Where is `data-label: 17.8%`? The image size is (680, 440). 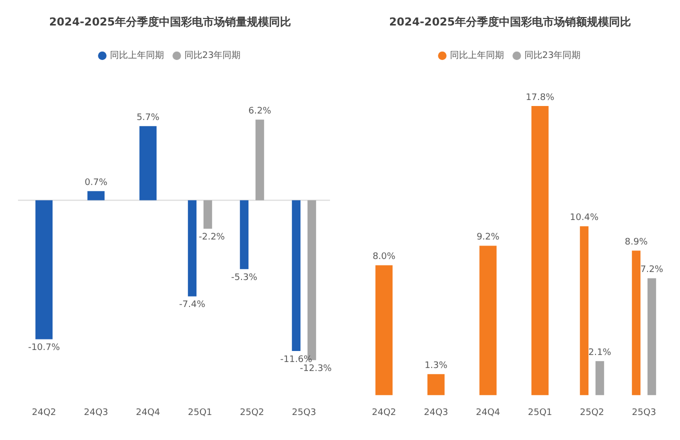
data-label: 17.8% is located at coordinates (540, 97).